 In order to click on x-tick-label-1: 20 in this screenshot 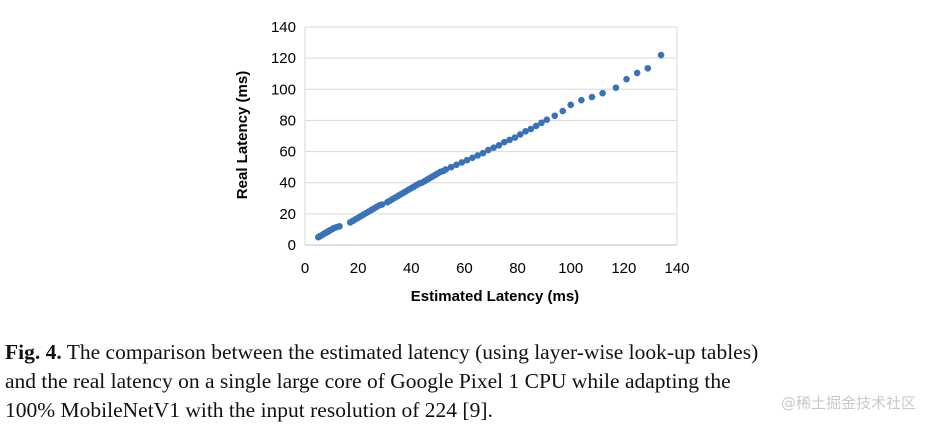, I will do `click(358, 268)`.